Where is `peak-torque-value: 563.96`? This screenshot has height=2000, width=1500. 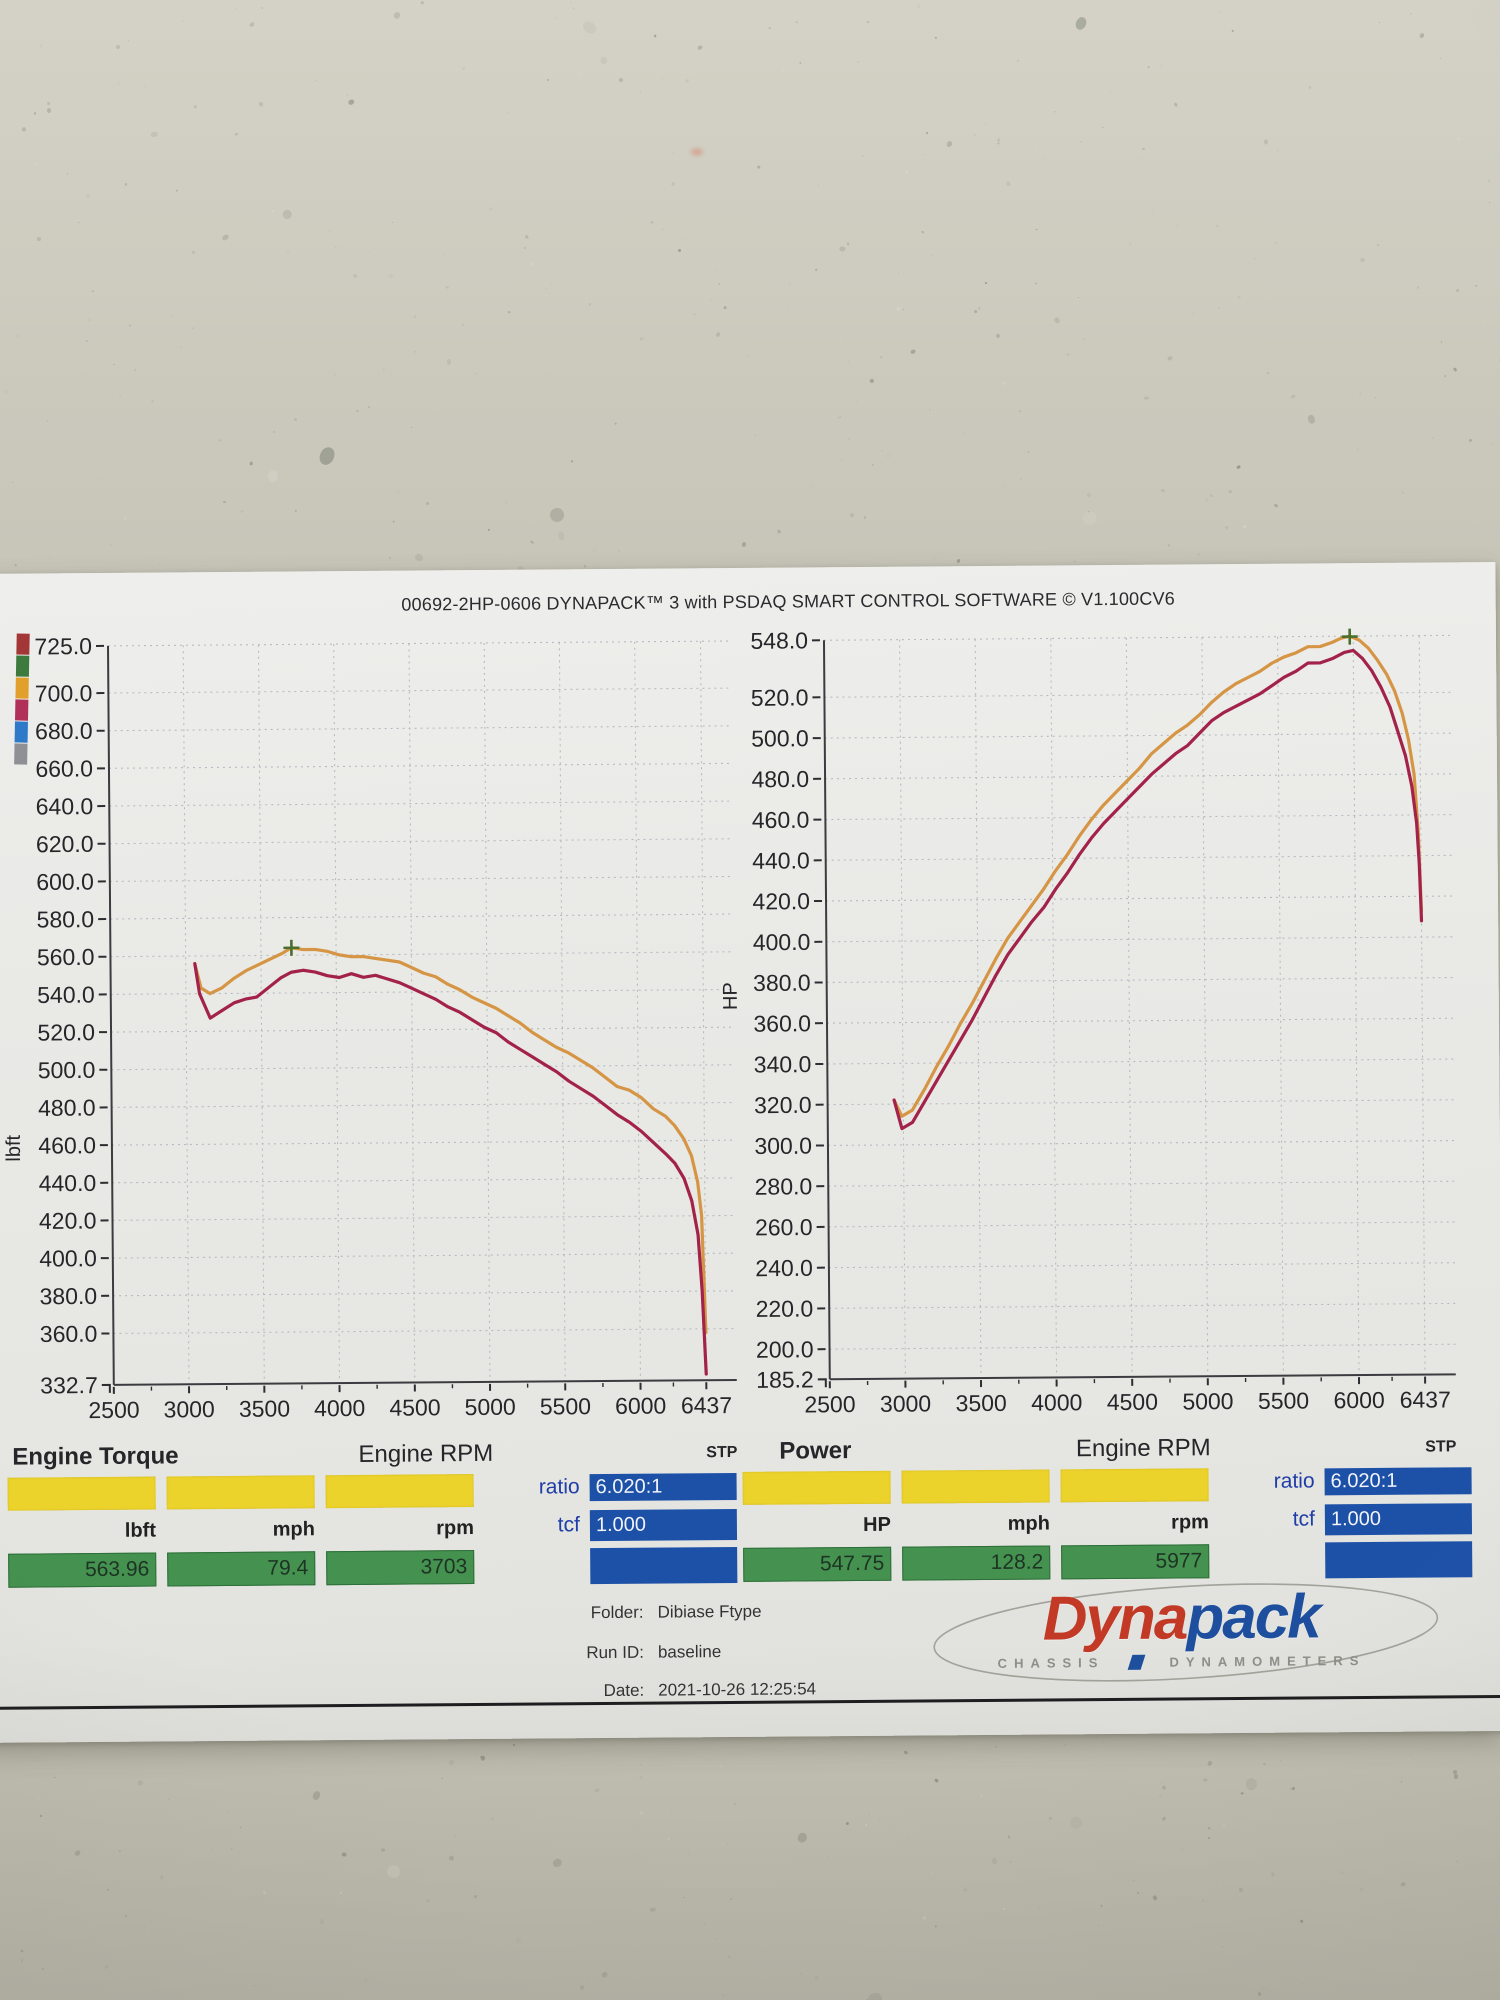 peak-torque-value: 563.96 is located at coordinates (82, 1570).